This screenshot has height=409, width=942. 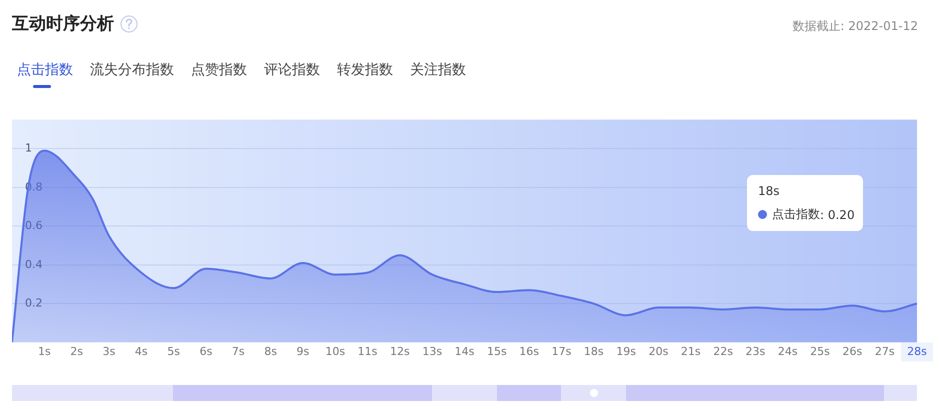 I want to click on x-tick-label: 4s, so click(x=141, y=351).